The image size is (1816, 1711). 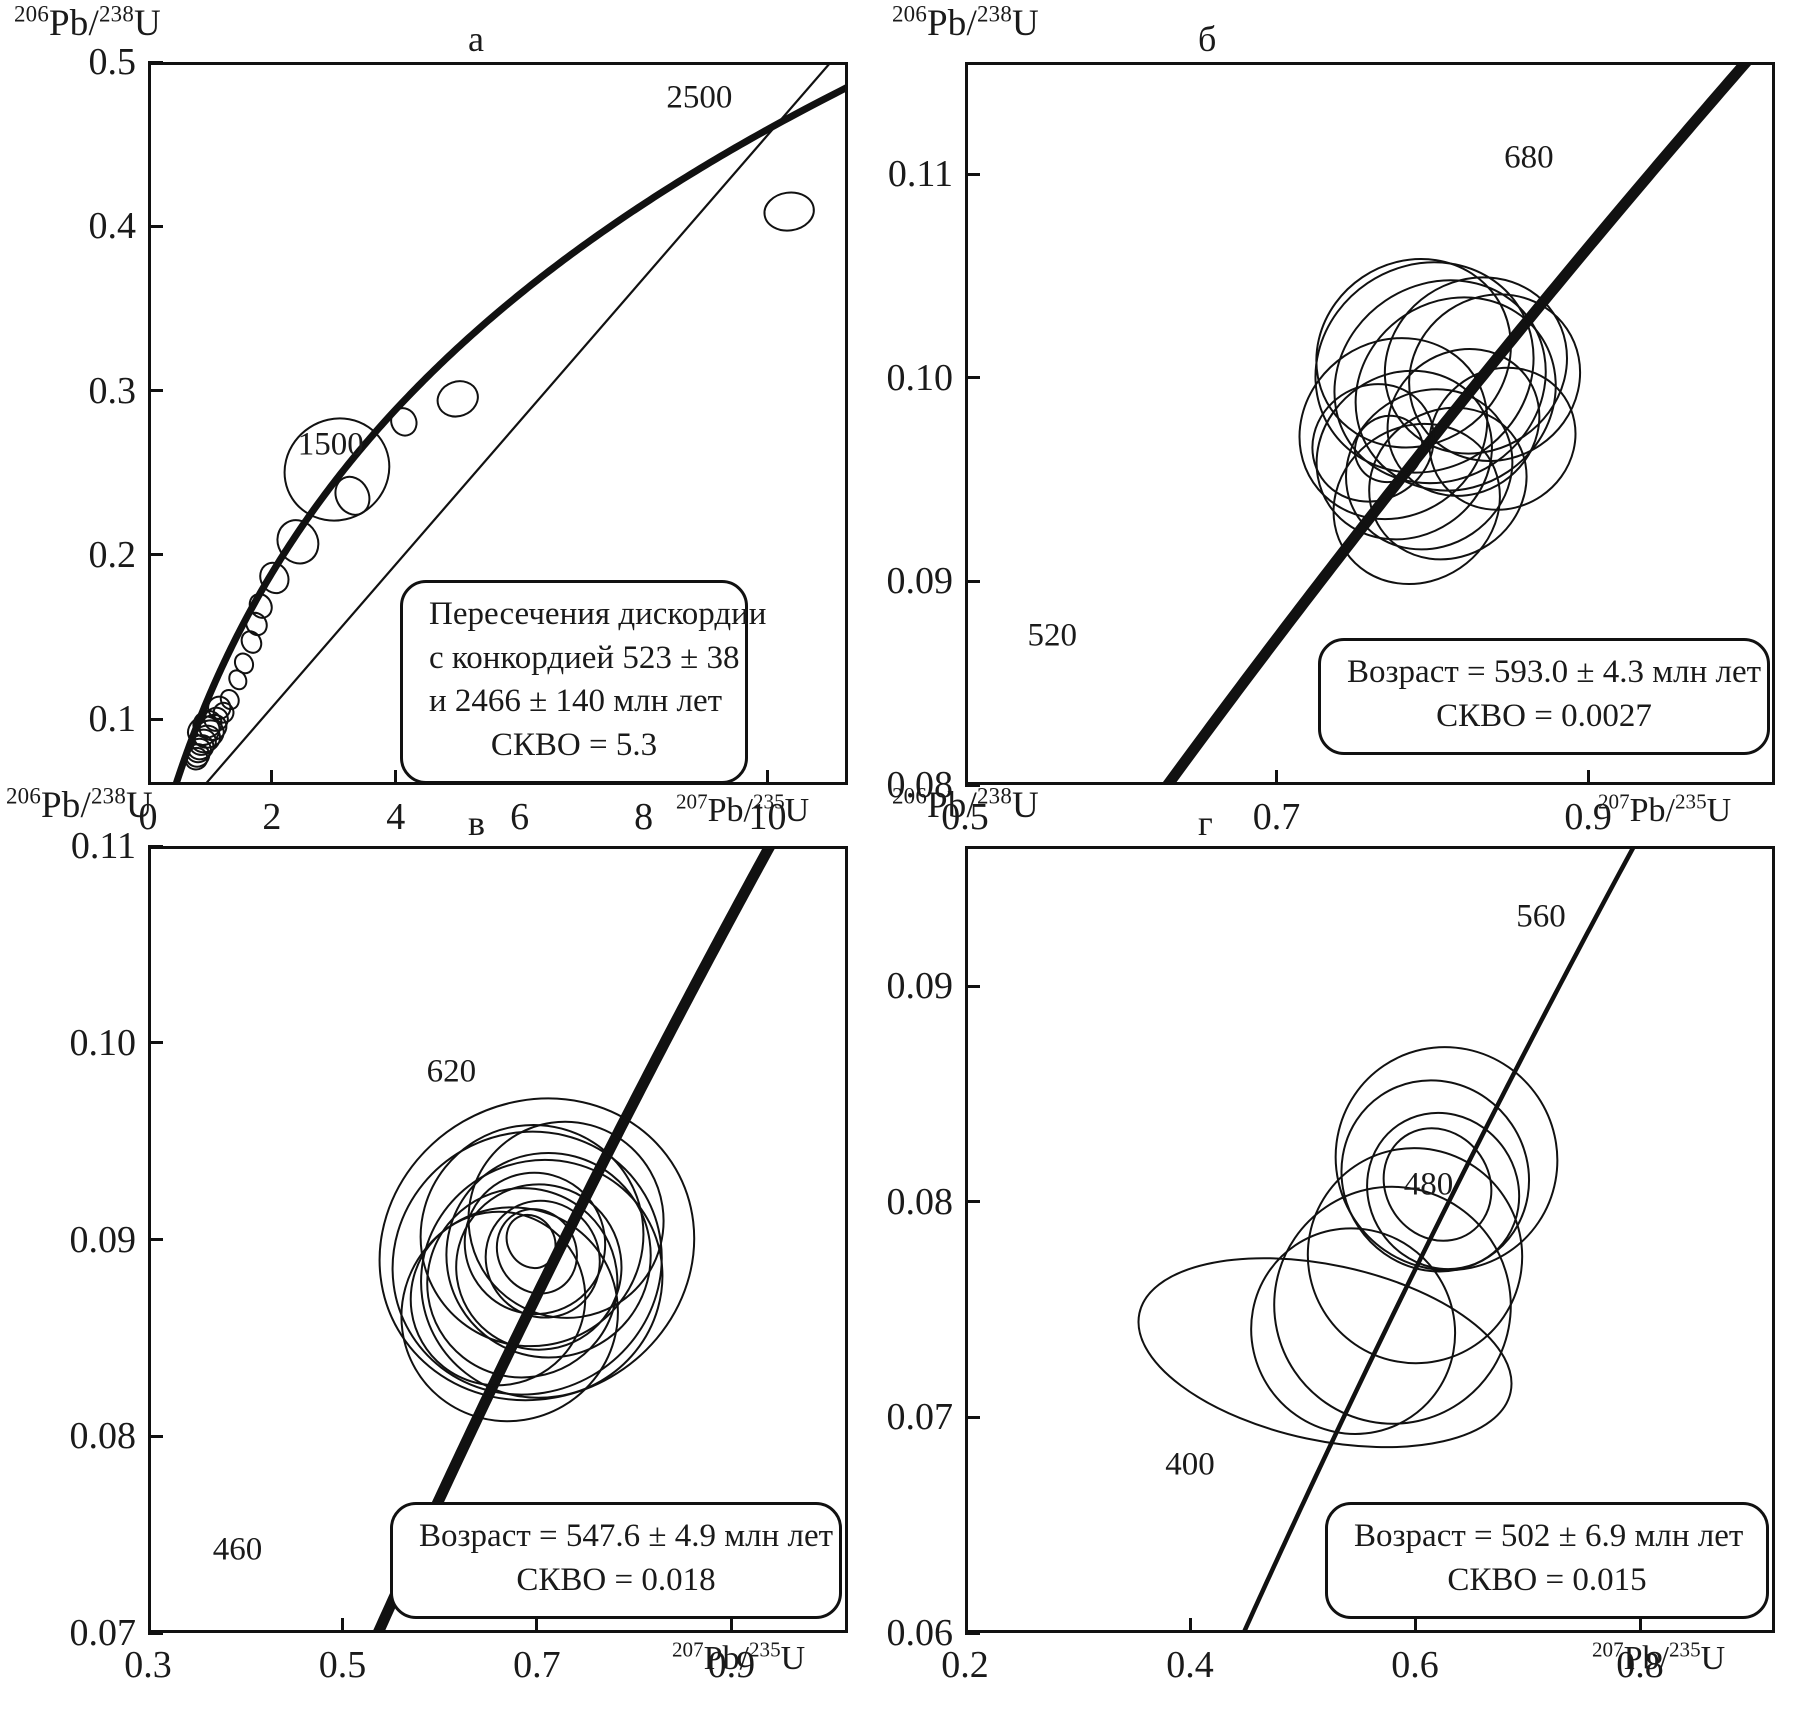 I want to click on concordia-curve, so click(x=1457, y=423).